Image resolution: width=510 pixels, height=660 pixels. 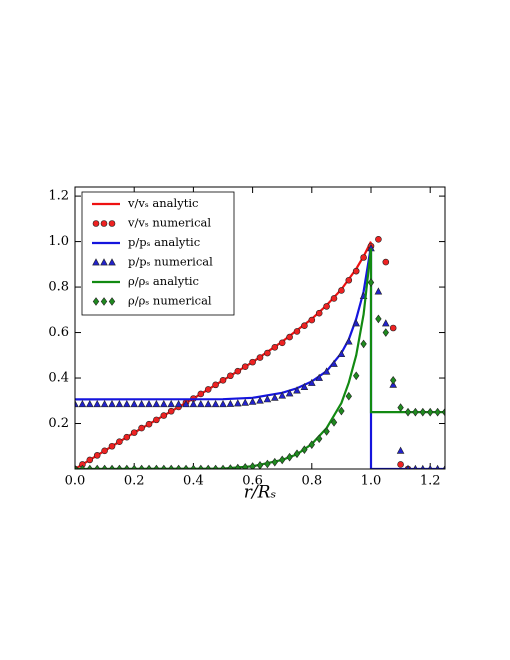 What do you see at coordinates (169, 223) in the screenshot?
I see `legend-label: v/vₛ numerical` at bounding box center [169, 223].